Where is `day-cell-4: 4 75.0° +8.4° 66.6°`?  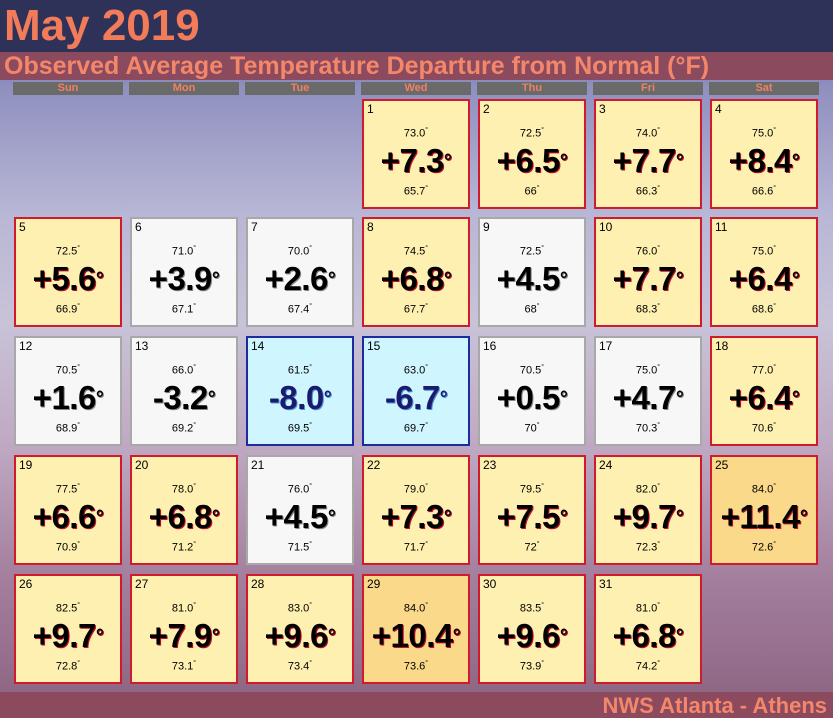 day-cell-4: 4 75.0° +8.4° 66.6° is located at coordinates (764, 154).